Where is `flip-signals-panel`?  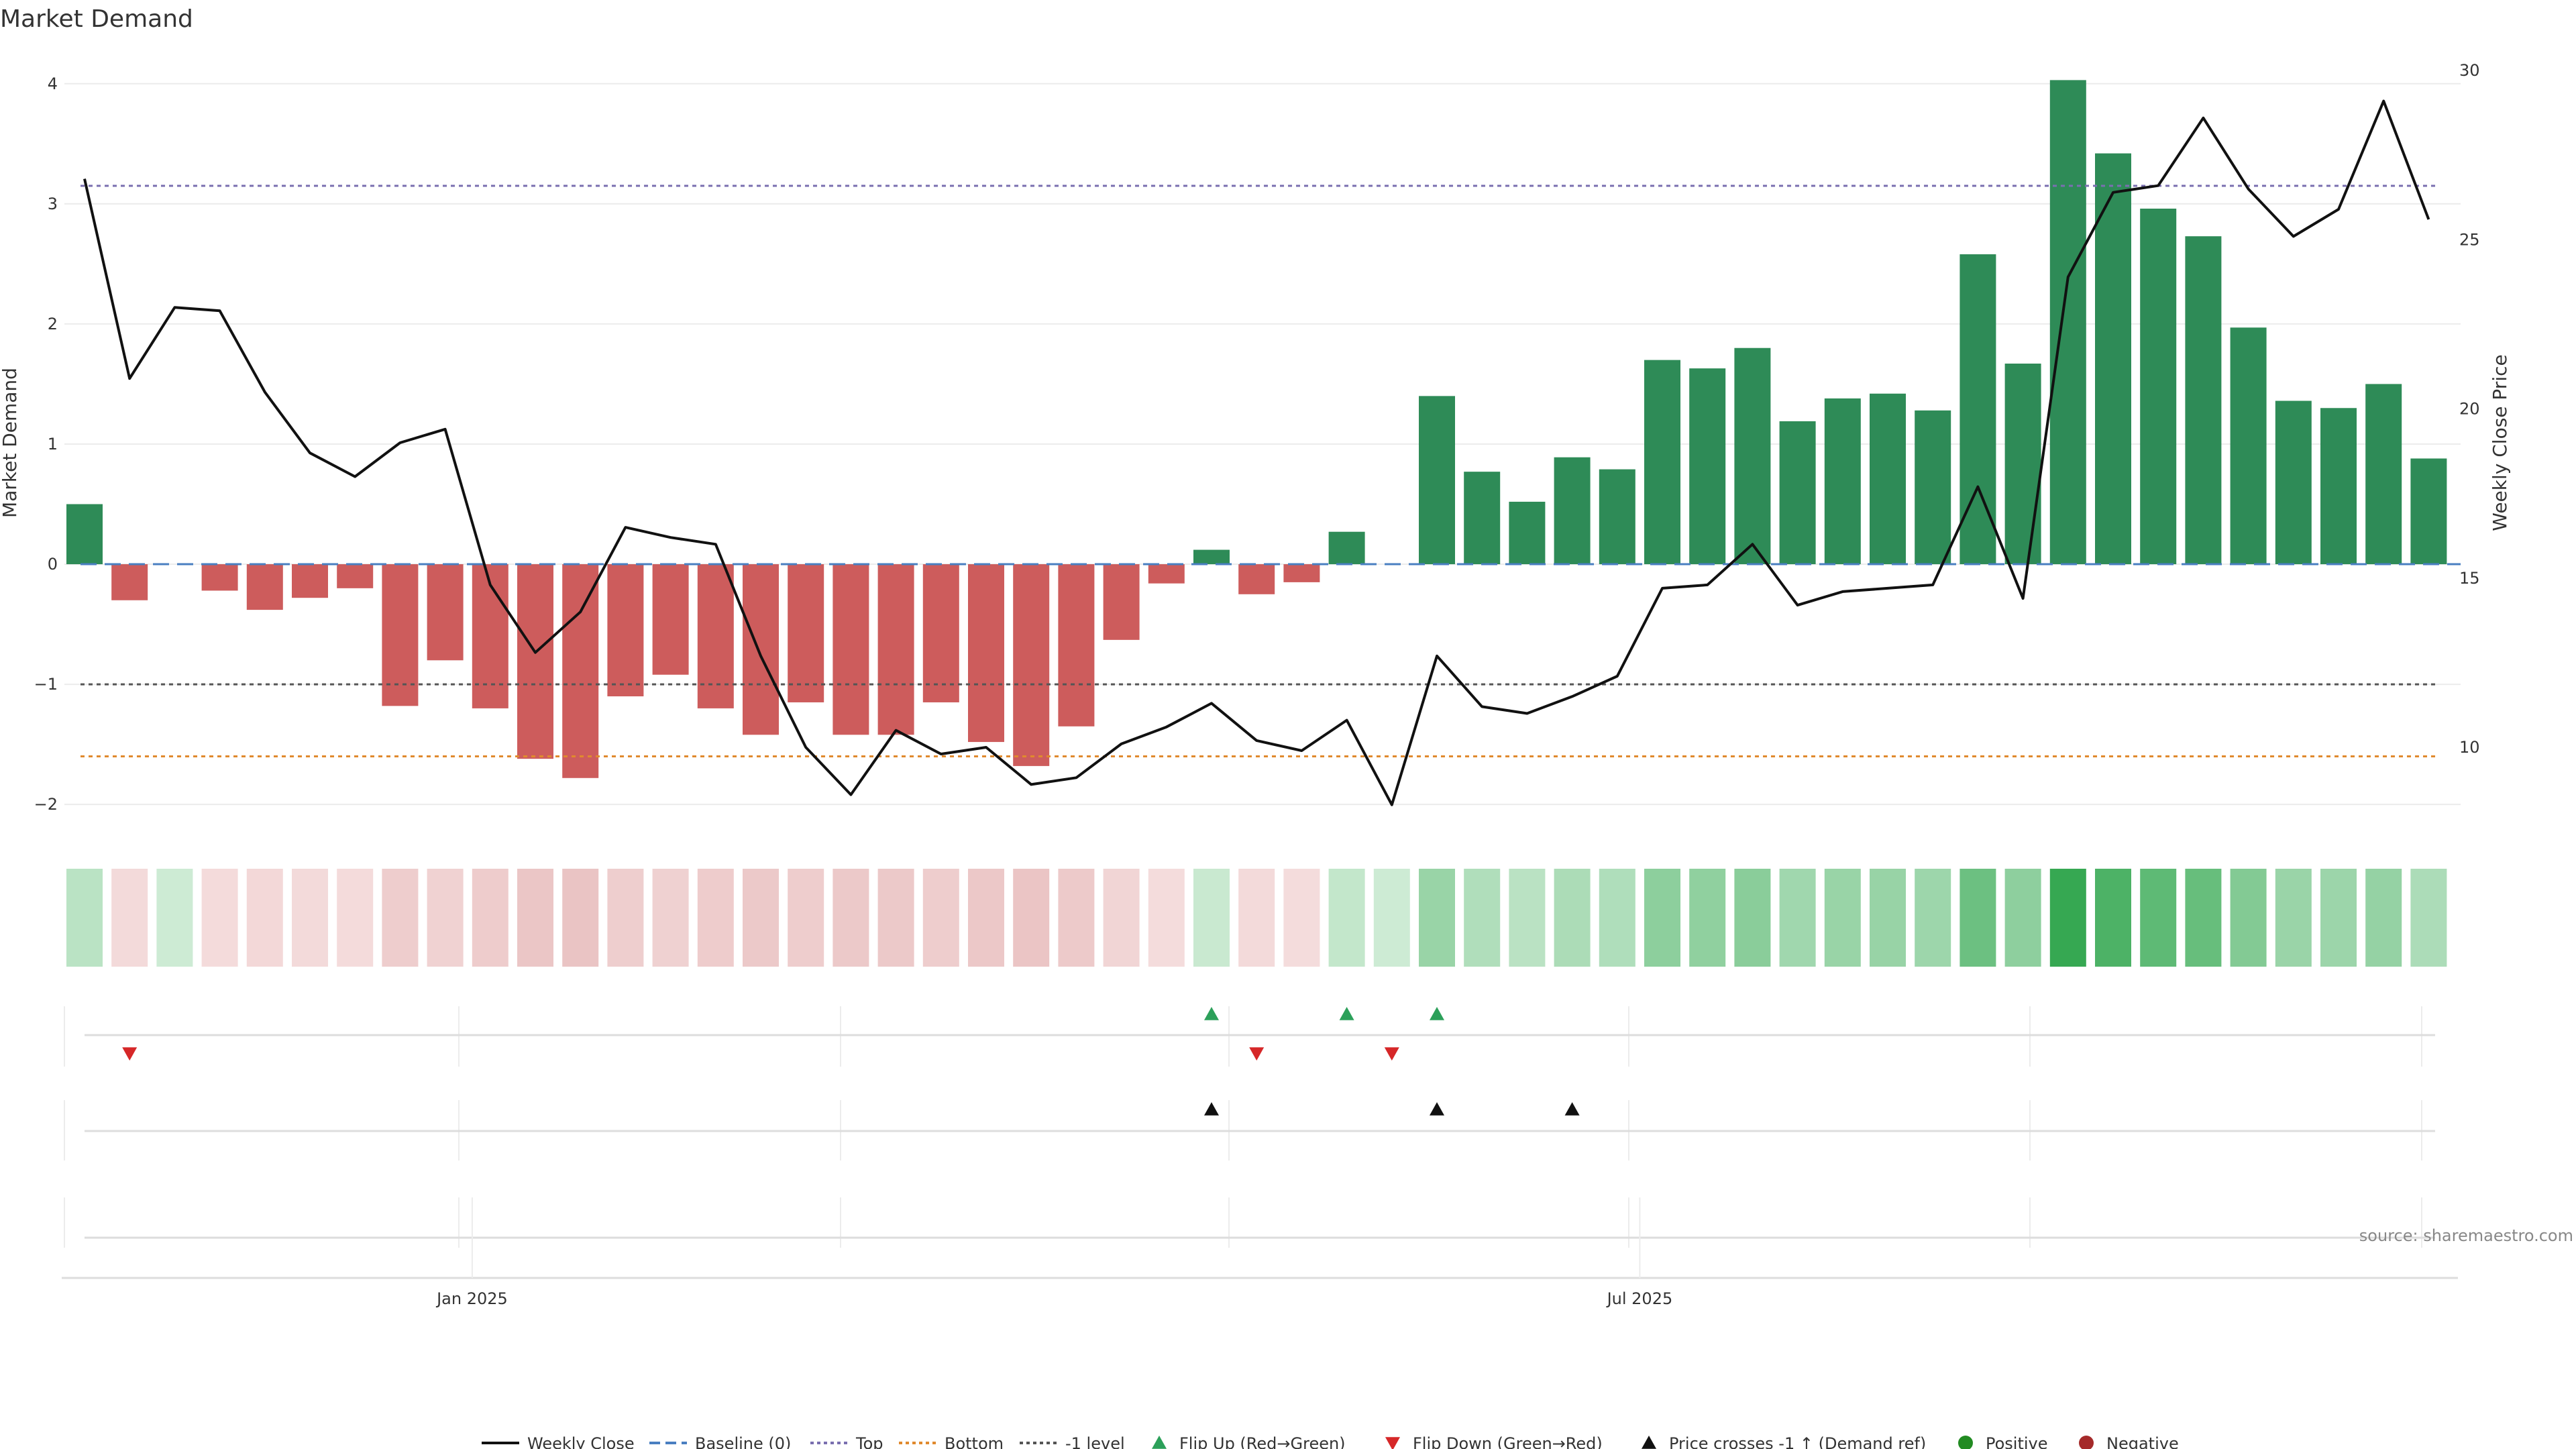 flip-signals-panel is located at coordinates (1249, 1036).